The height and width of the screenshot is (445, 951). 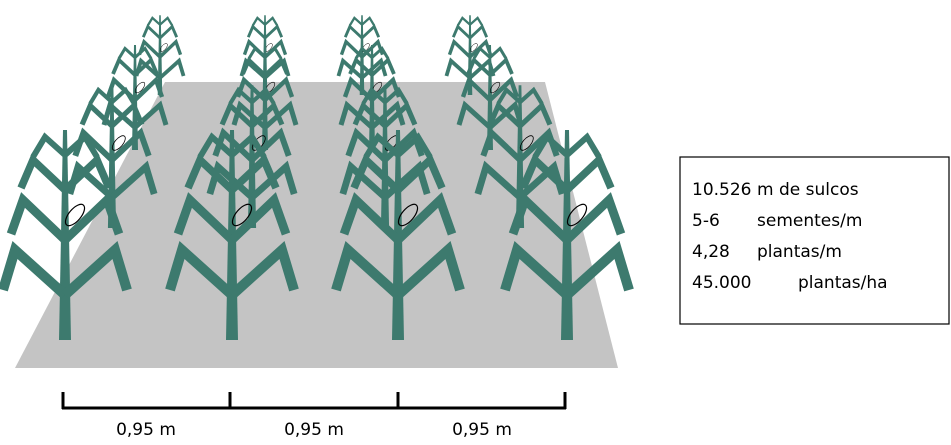 What do you see at coordinates (721, 283) in the screenshot?
I see `box-value: 45.000` at bounding box center [721, 283].